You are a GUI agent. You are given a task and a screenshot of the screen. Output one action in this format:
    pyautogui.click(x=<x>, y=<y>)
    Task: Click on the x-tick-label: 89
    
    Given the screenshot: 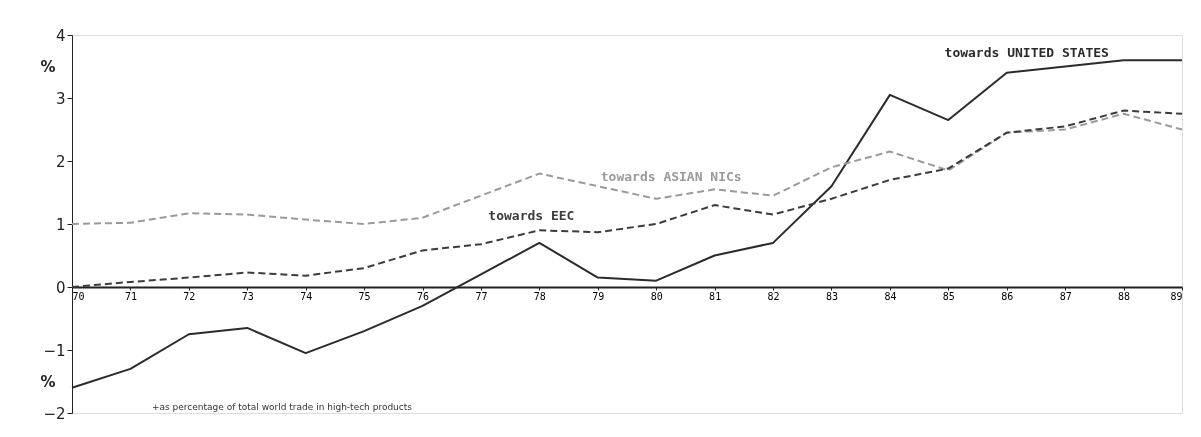 What is the action you would take?
    pyautogui.click(x=1176, y=296)
    